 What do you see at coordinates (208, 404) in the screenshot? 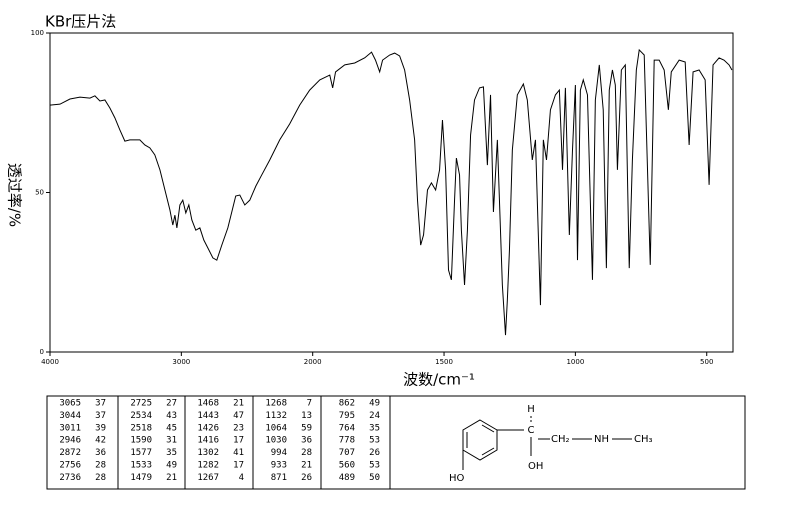
I see `peak-wavenumber: 1468` at bounding box center [208, 404].